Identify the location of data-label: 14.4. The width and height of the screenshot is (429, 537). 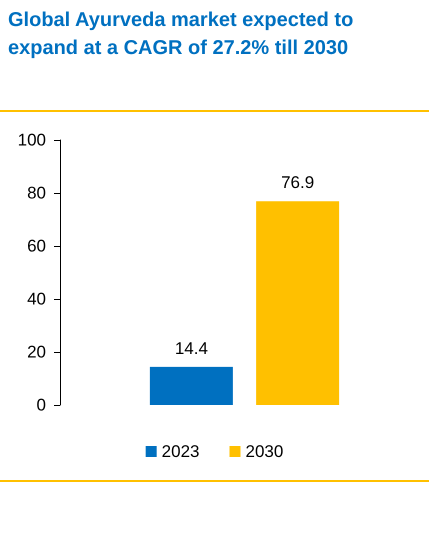
(191, 348).